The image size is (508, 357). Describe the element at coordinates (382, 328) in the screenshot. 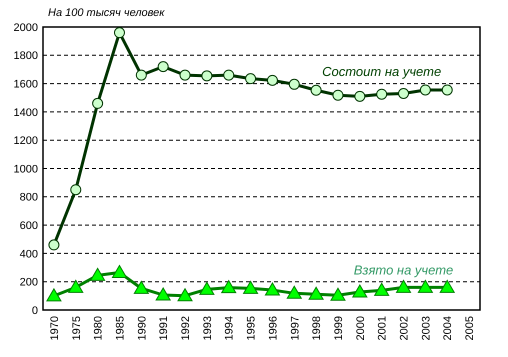

I see `x-tick-label: 2001` at that location.